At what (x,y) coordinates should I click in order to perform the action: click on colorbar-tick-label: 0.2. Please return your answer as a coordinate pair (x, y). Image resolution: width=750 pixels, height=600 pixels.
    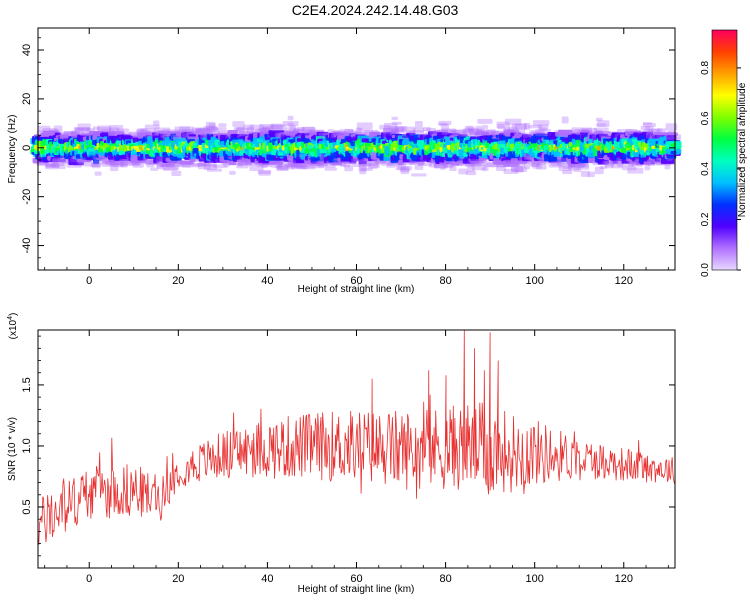
    Looking at the image, I should click on (705, 219).